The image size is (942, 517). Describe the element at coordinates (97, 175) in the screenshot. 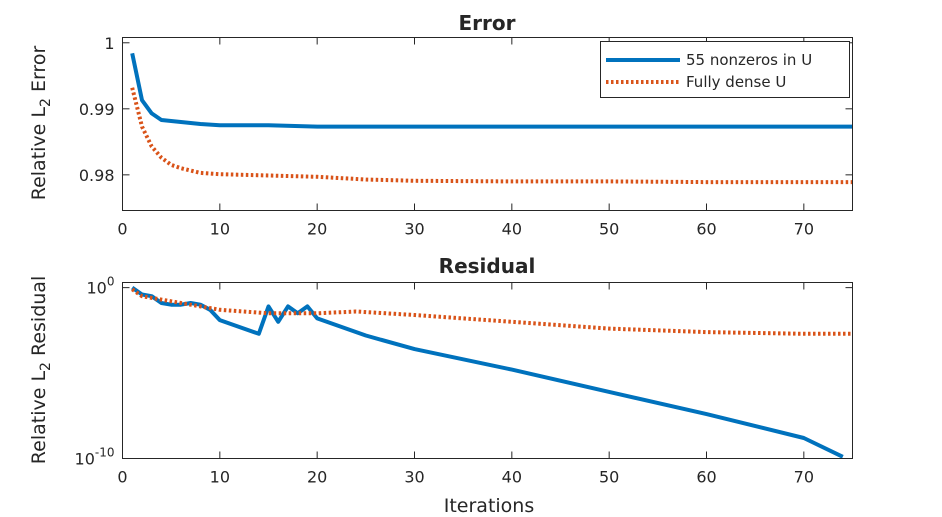

I see `y-tick-label: 0.98` at that location.